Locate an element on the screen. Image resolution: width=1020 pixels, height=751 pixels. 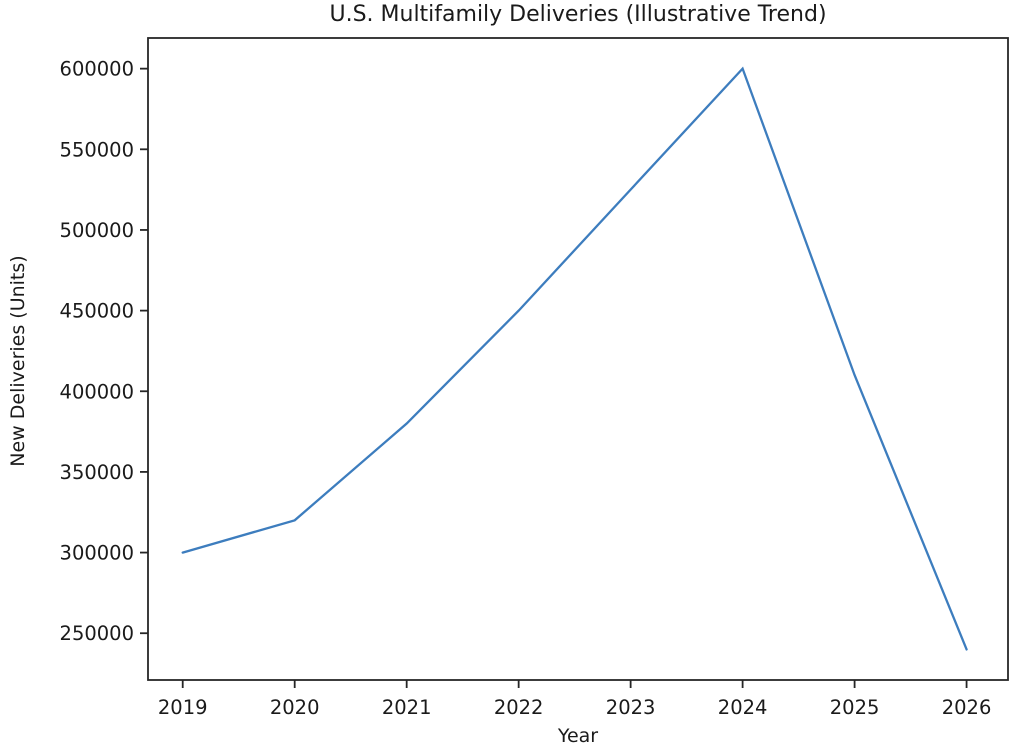
y-tick-label: 600000 is located at coordinates (97, 69).